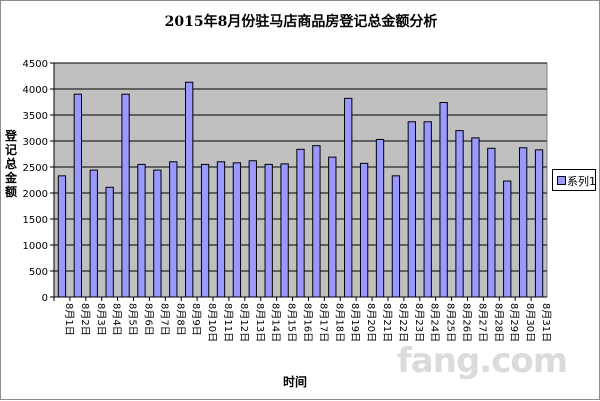  Describe the element at coordinates (451, 322) in the screenshot. I see `x-tick-label: 8月25日` at that location.